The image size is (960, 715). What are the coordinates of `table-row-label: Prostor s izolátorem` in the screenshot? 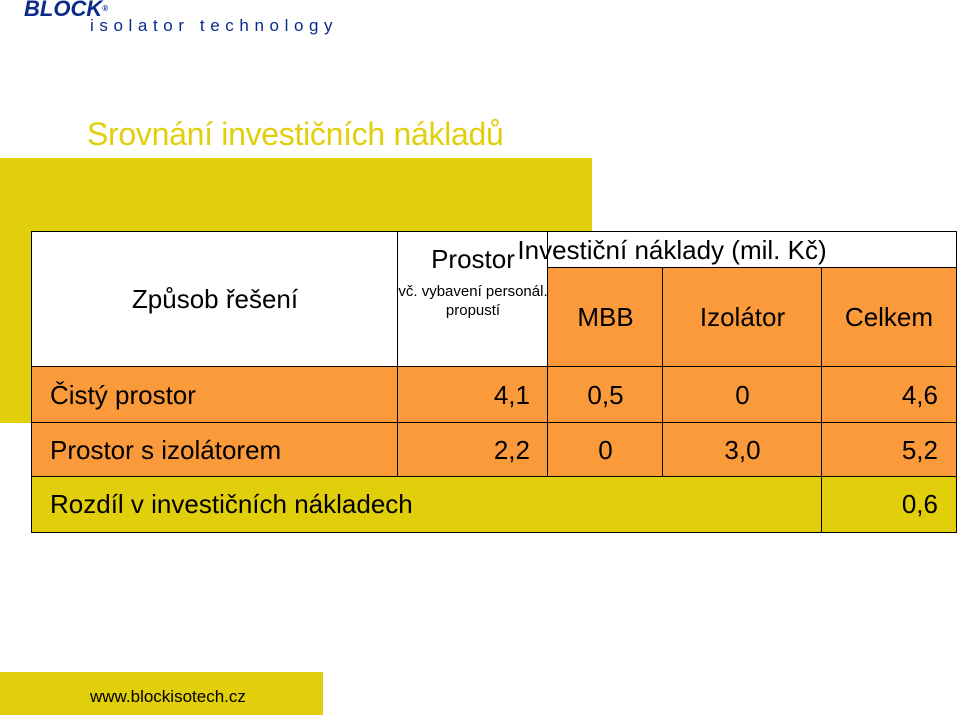 It's located at (215, 450).